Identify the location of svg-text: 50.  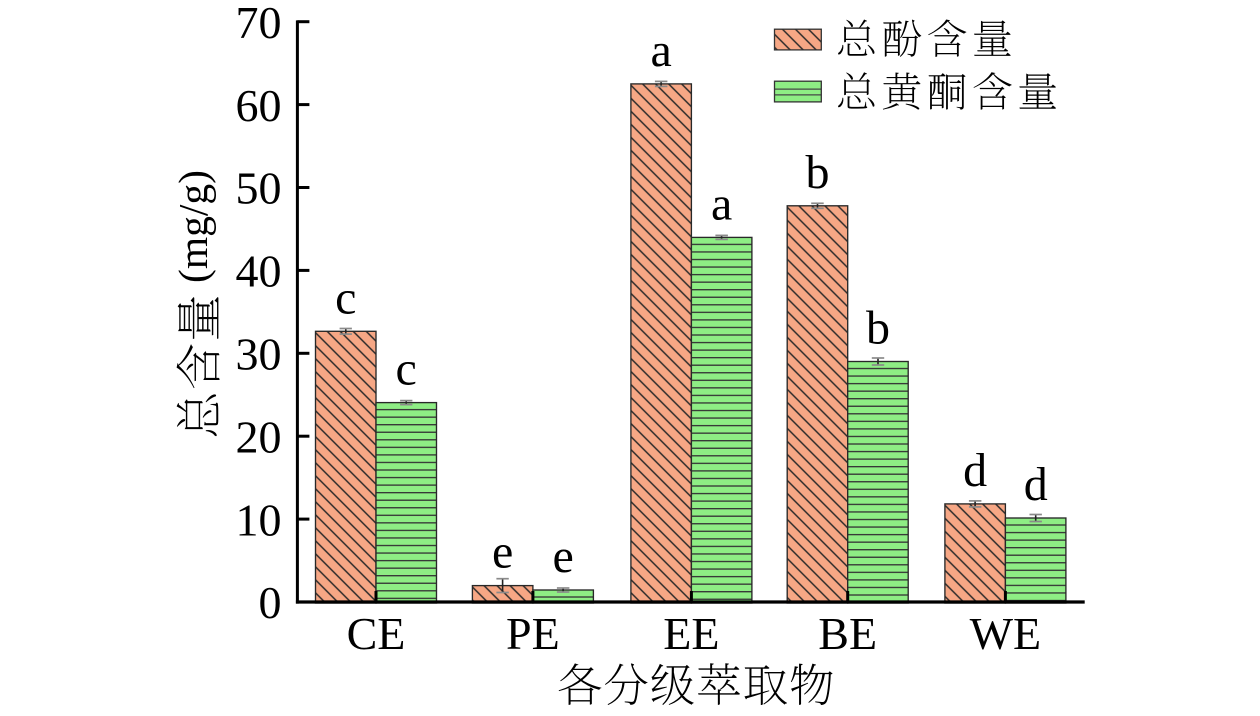
(259, 188).